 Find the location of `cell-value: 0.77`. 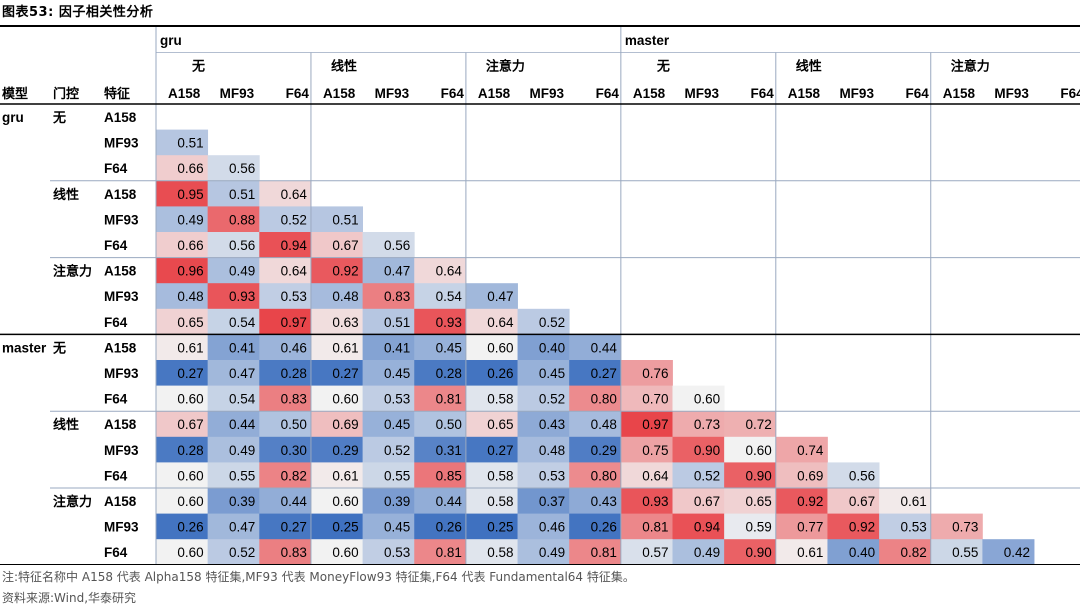

cell-value: 0.77 is located at coordinates (810, 527).